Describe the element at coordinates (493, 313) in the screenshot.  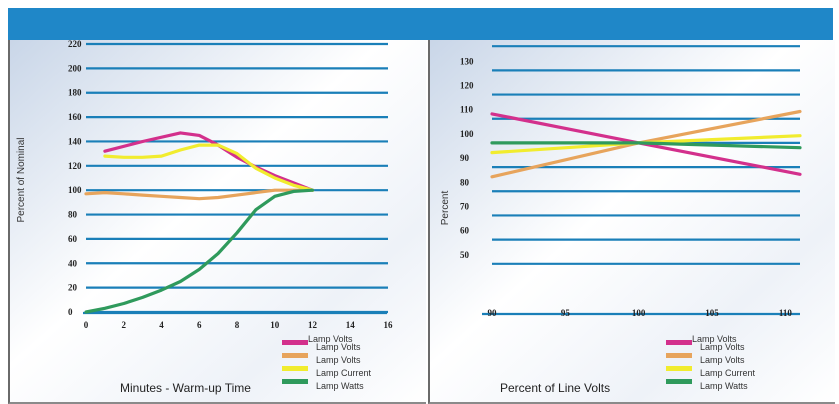
I see `x-tick-label: 90` at that location.